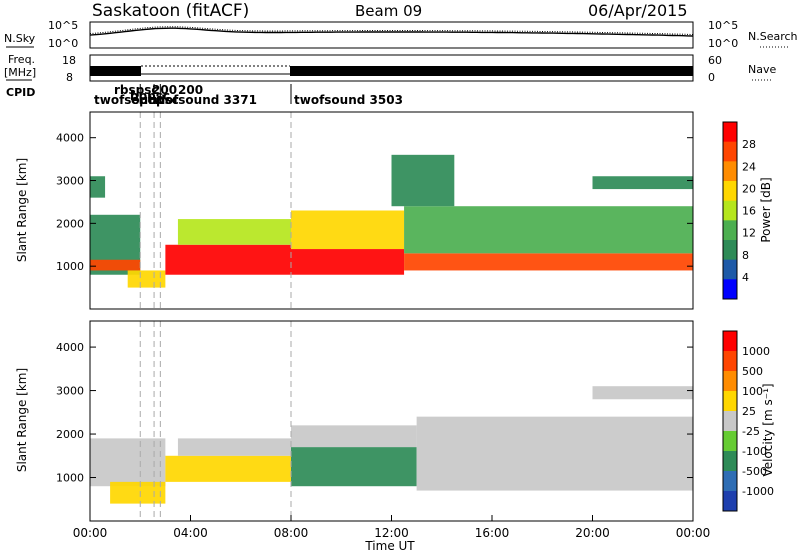 This screenshot has width=800, height=554. I want to click on power-colorbar-label: Power [dB], so click(766, 209).